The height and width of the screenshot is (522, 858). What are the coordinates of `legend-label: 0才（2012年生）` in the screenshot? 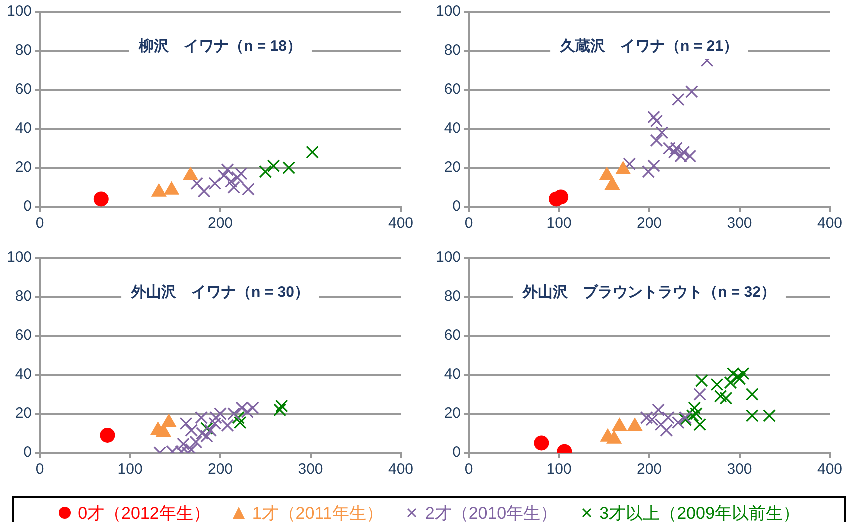 It's located at (144, 512).